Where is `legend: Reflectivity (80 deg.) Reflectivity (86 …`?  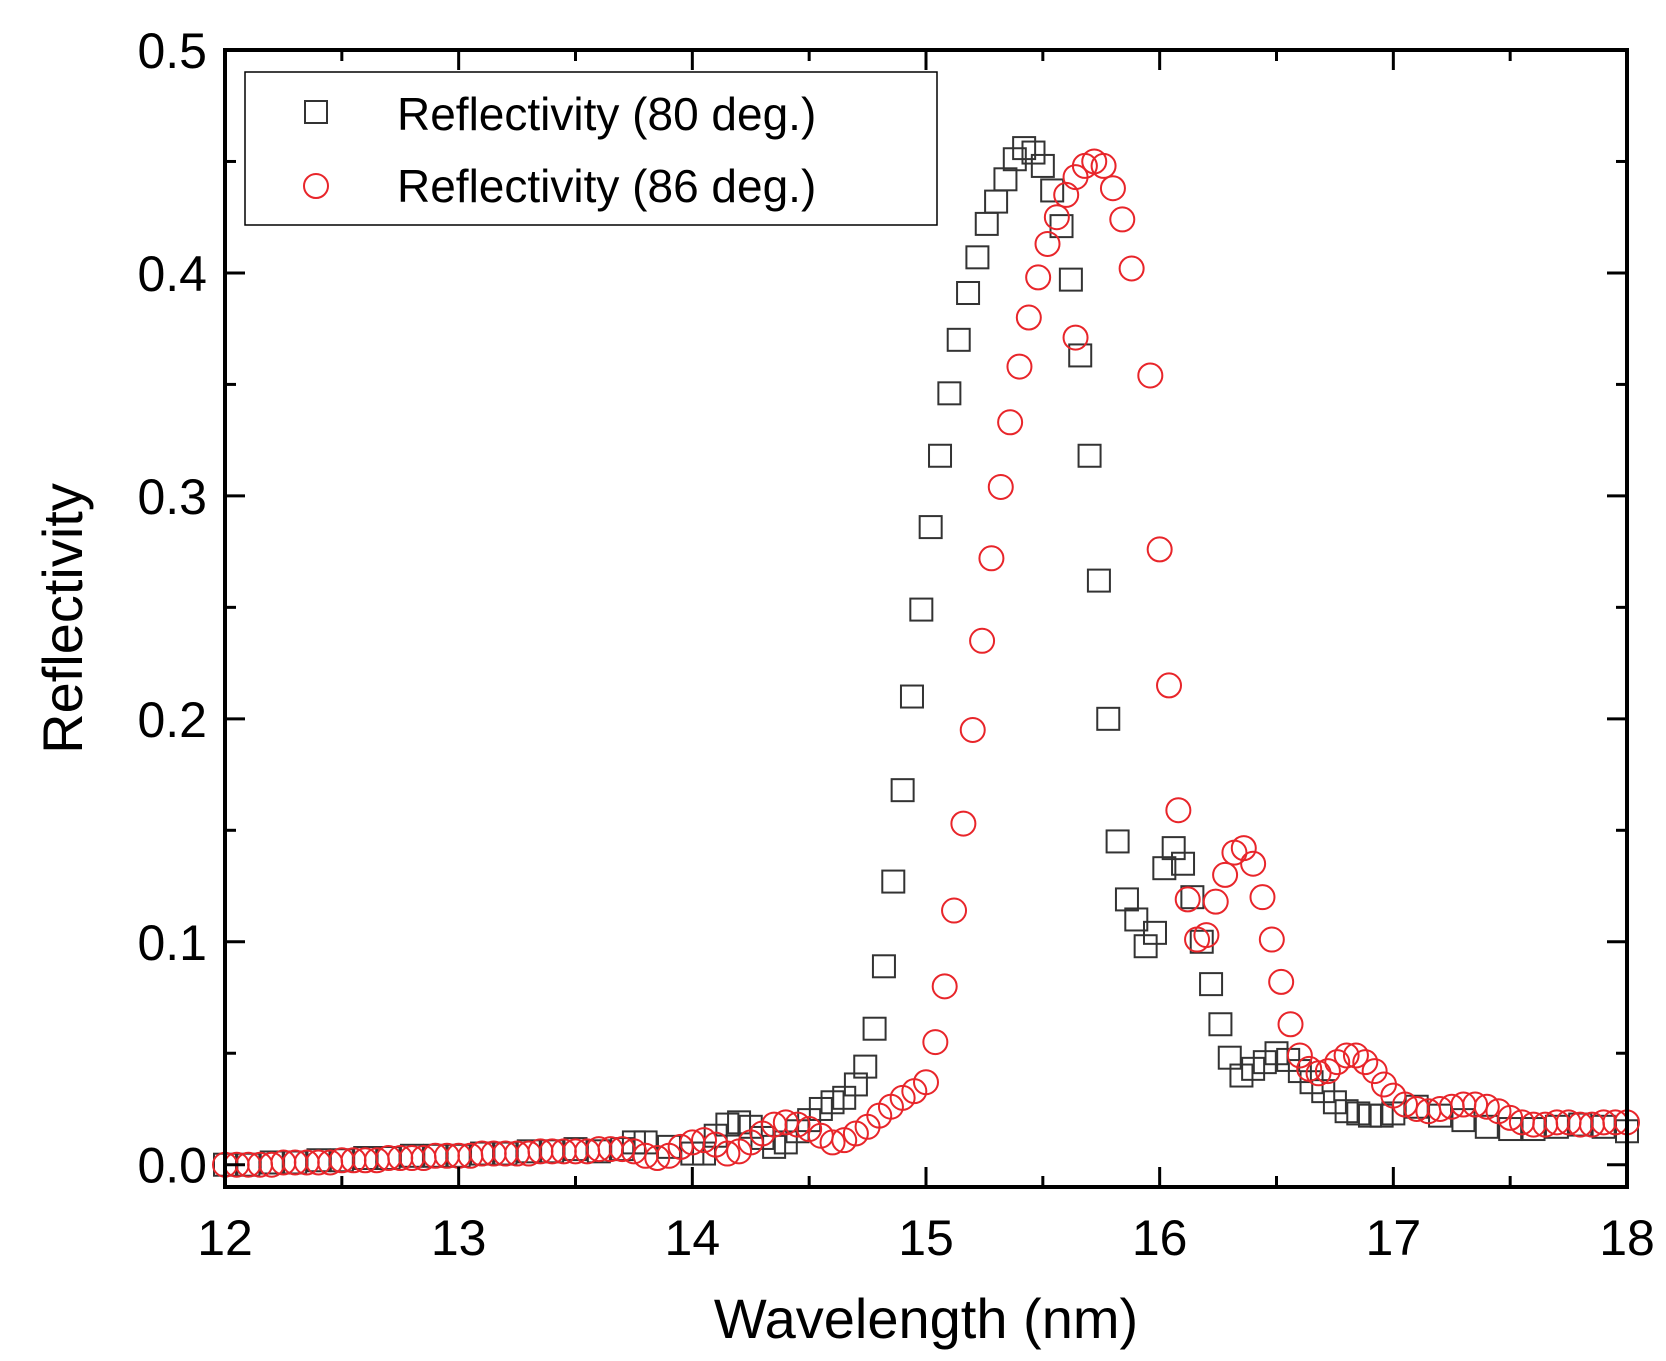 legend: Reflectivity (80 deg.) Reflectivity (86 … is located at coordinates (591, 148).